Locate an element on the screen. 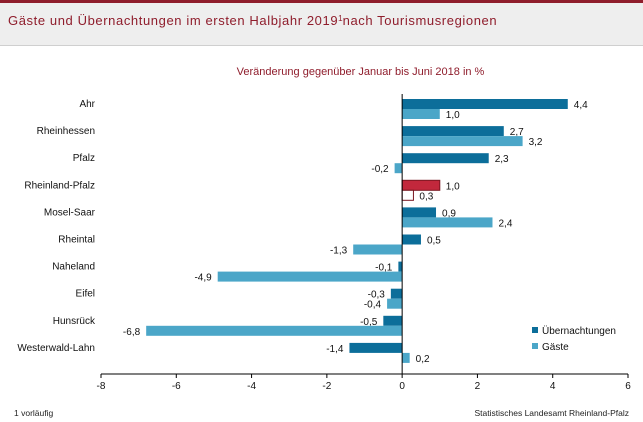 This screenshot has height=422, width=643. category-label: Rheintal is located at coordinates (76, 240).